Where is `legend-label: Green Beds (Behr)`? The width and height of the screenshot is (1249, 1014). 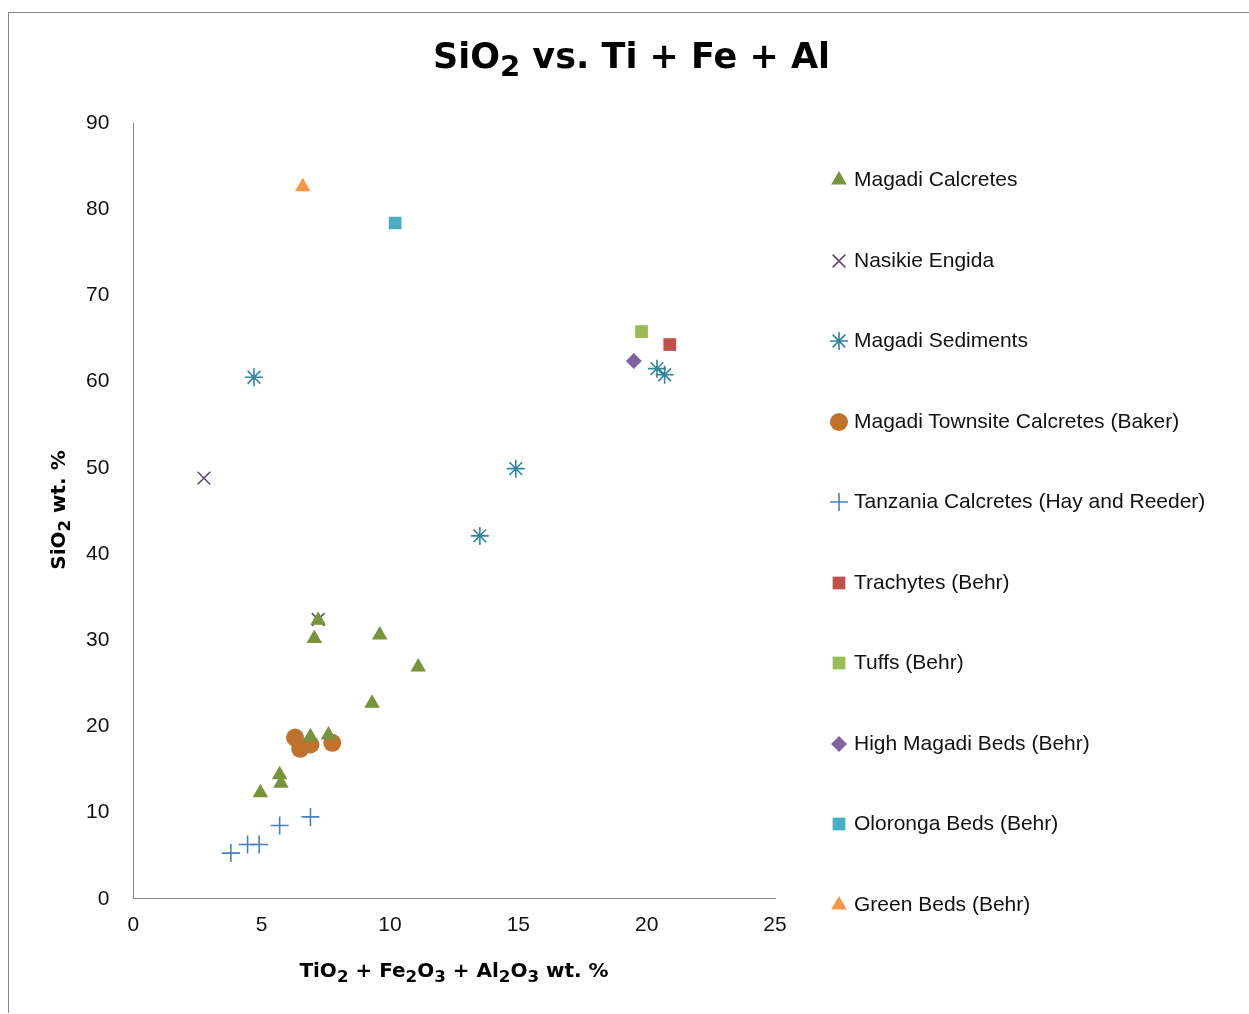
legend-label: Green Beds (Behr) is located at coordinates (942, 903).